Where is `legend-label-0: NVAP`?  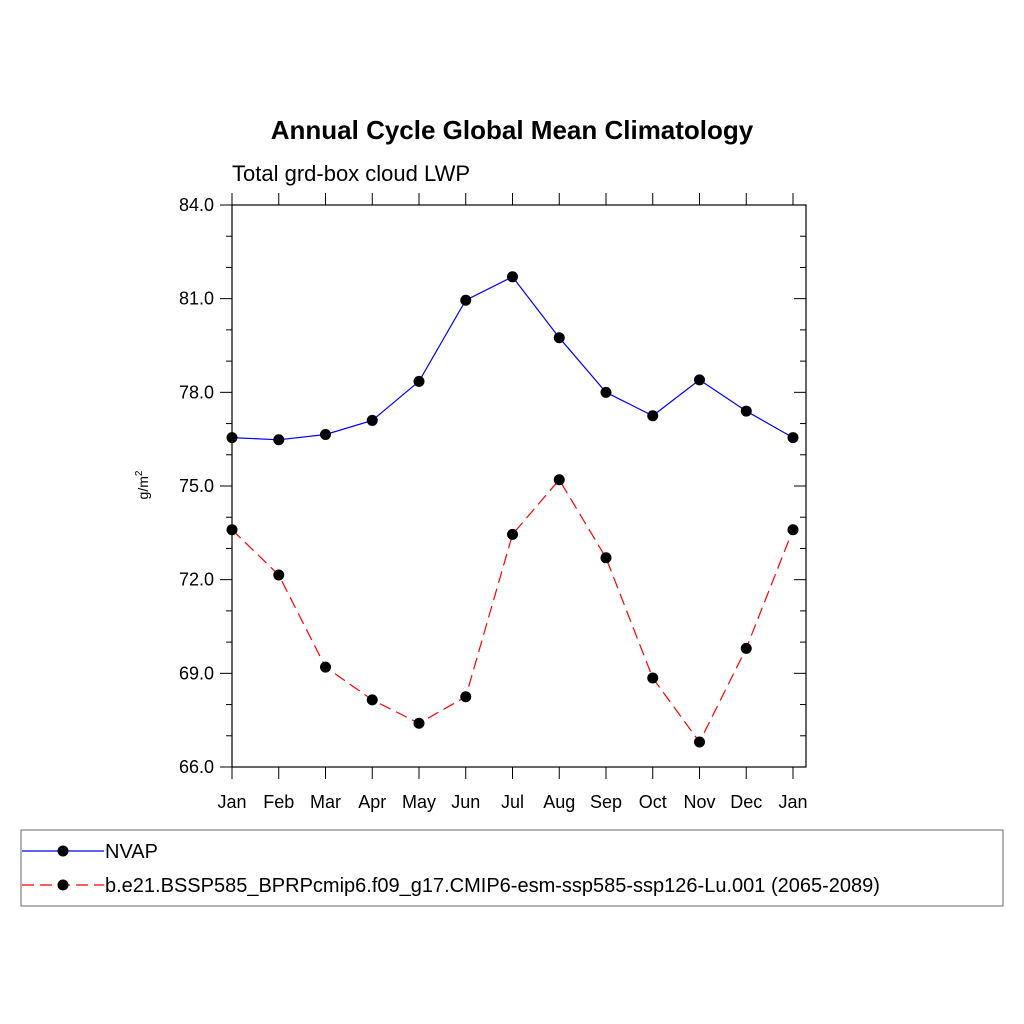 legend-label-0: NVAP is located at coordinates (131, 852).